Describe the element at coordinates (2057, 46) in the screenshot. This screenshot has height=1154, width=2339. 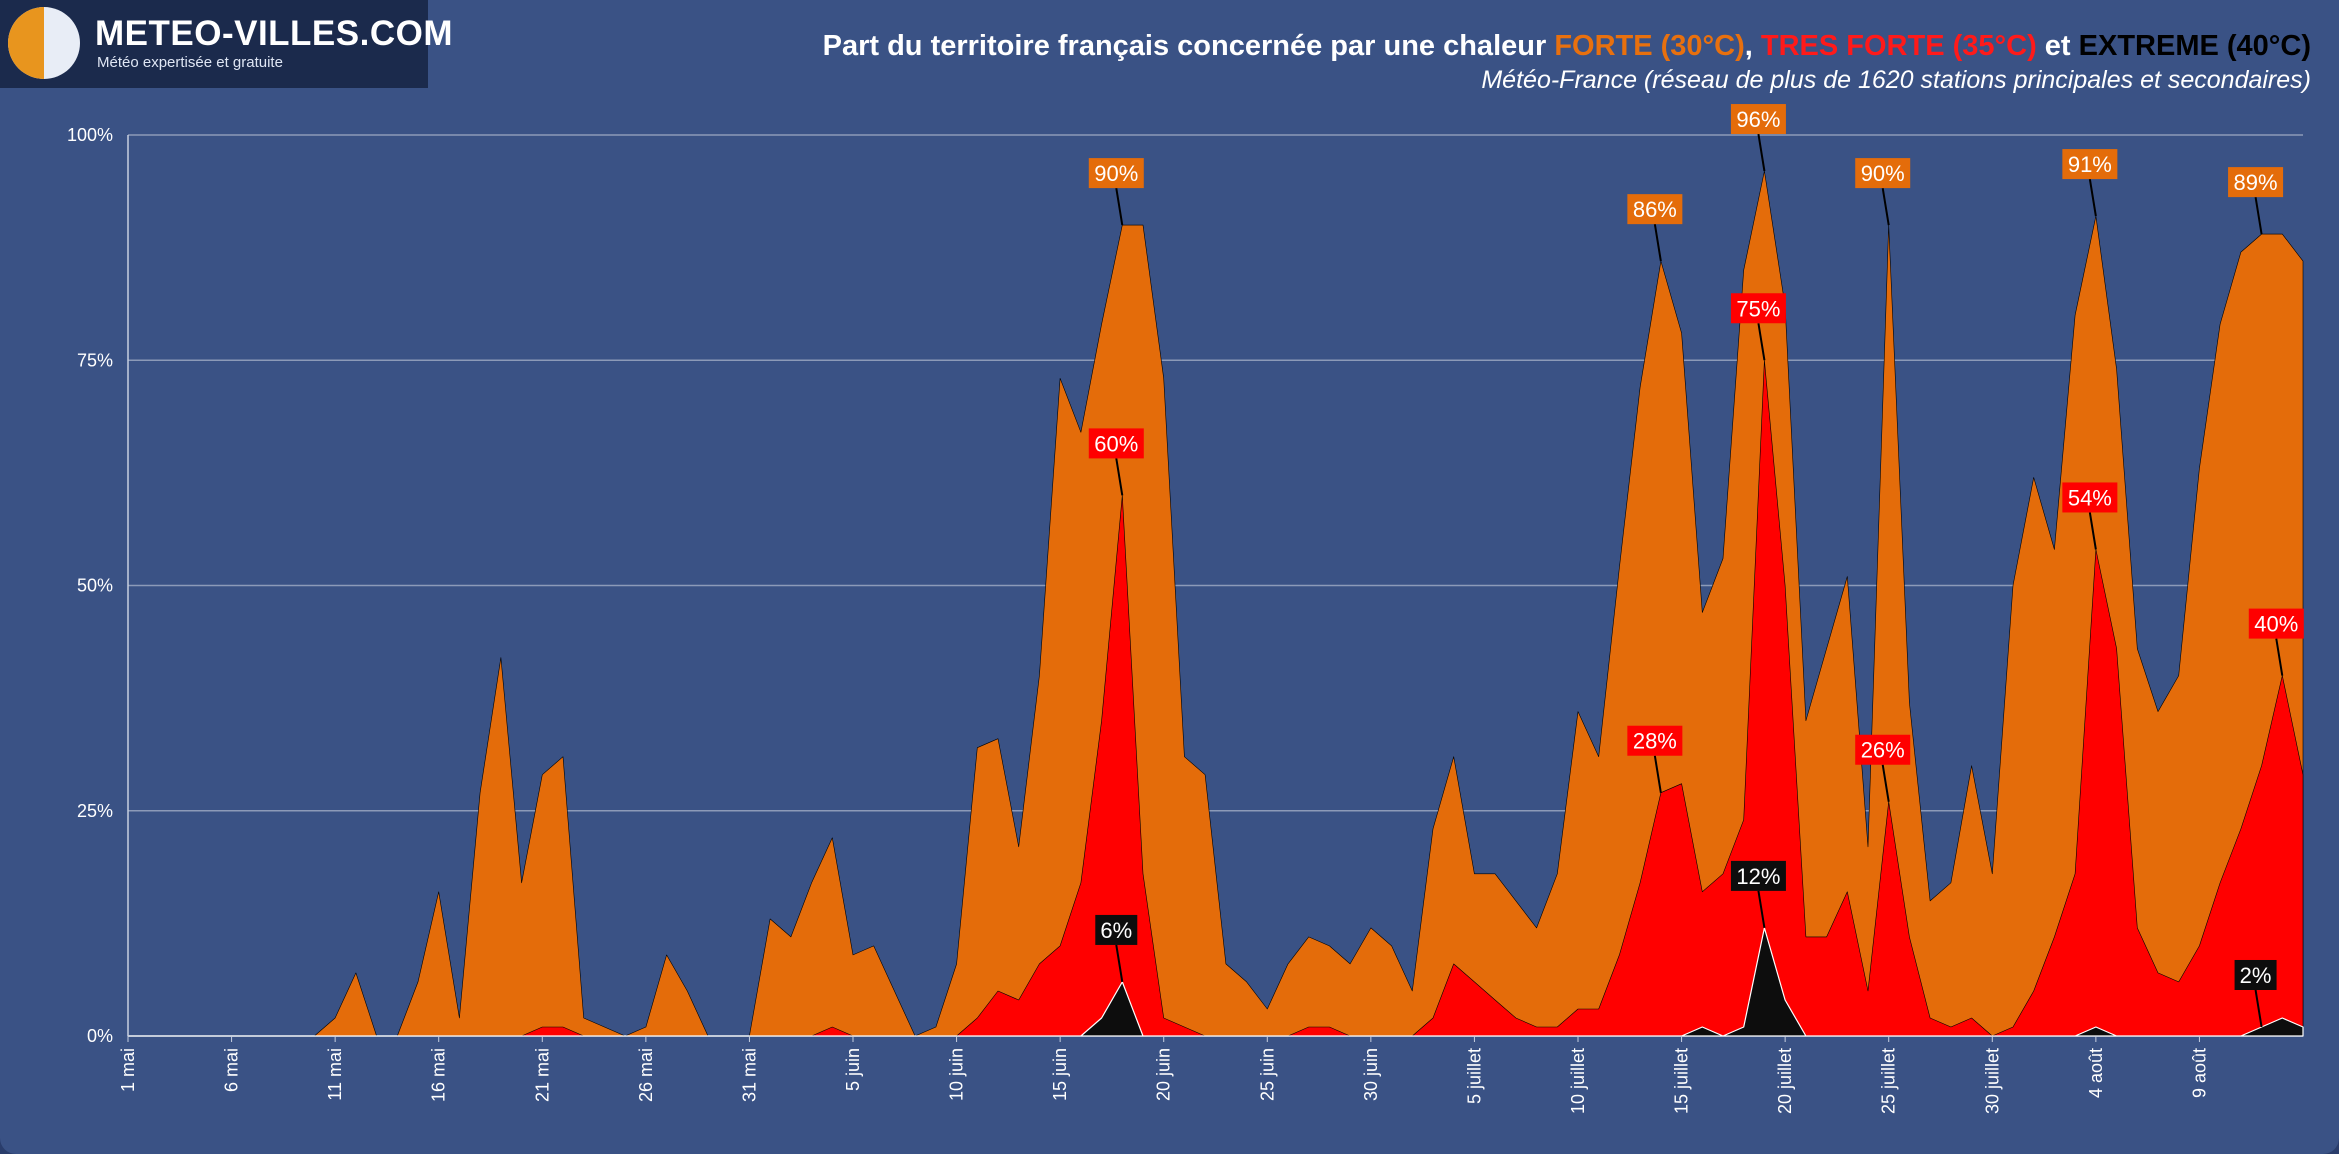
I see `title-sep2: et` at that location.